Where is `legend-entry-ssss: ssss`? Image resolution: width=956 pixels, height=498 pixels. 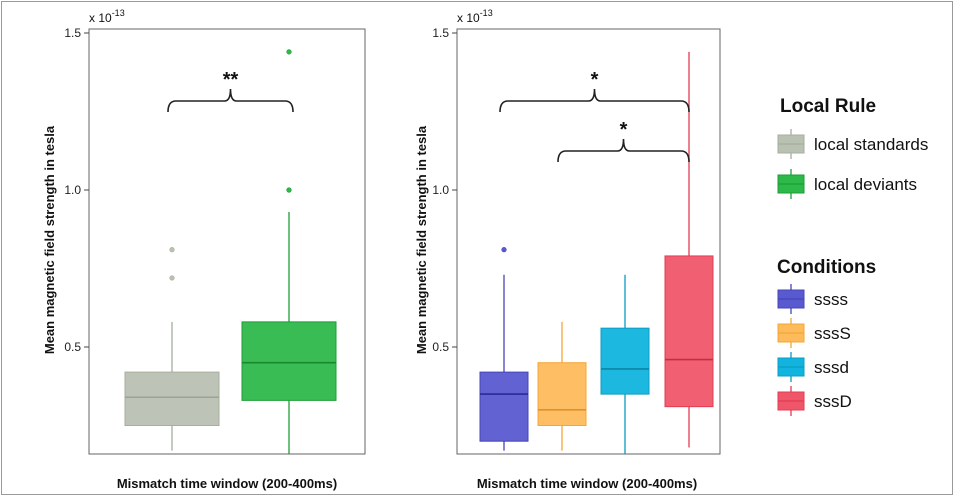 legend-entry-ssss: ssss is located at coordinates (813, 299).